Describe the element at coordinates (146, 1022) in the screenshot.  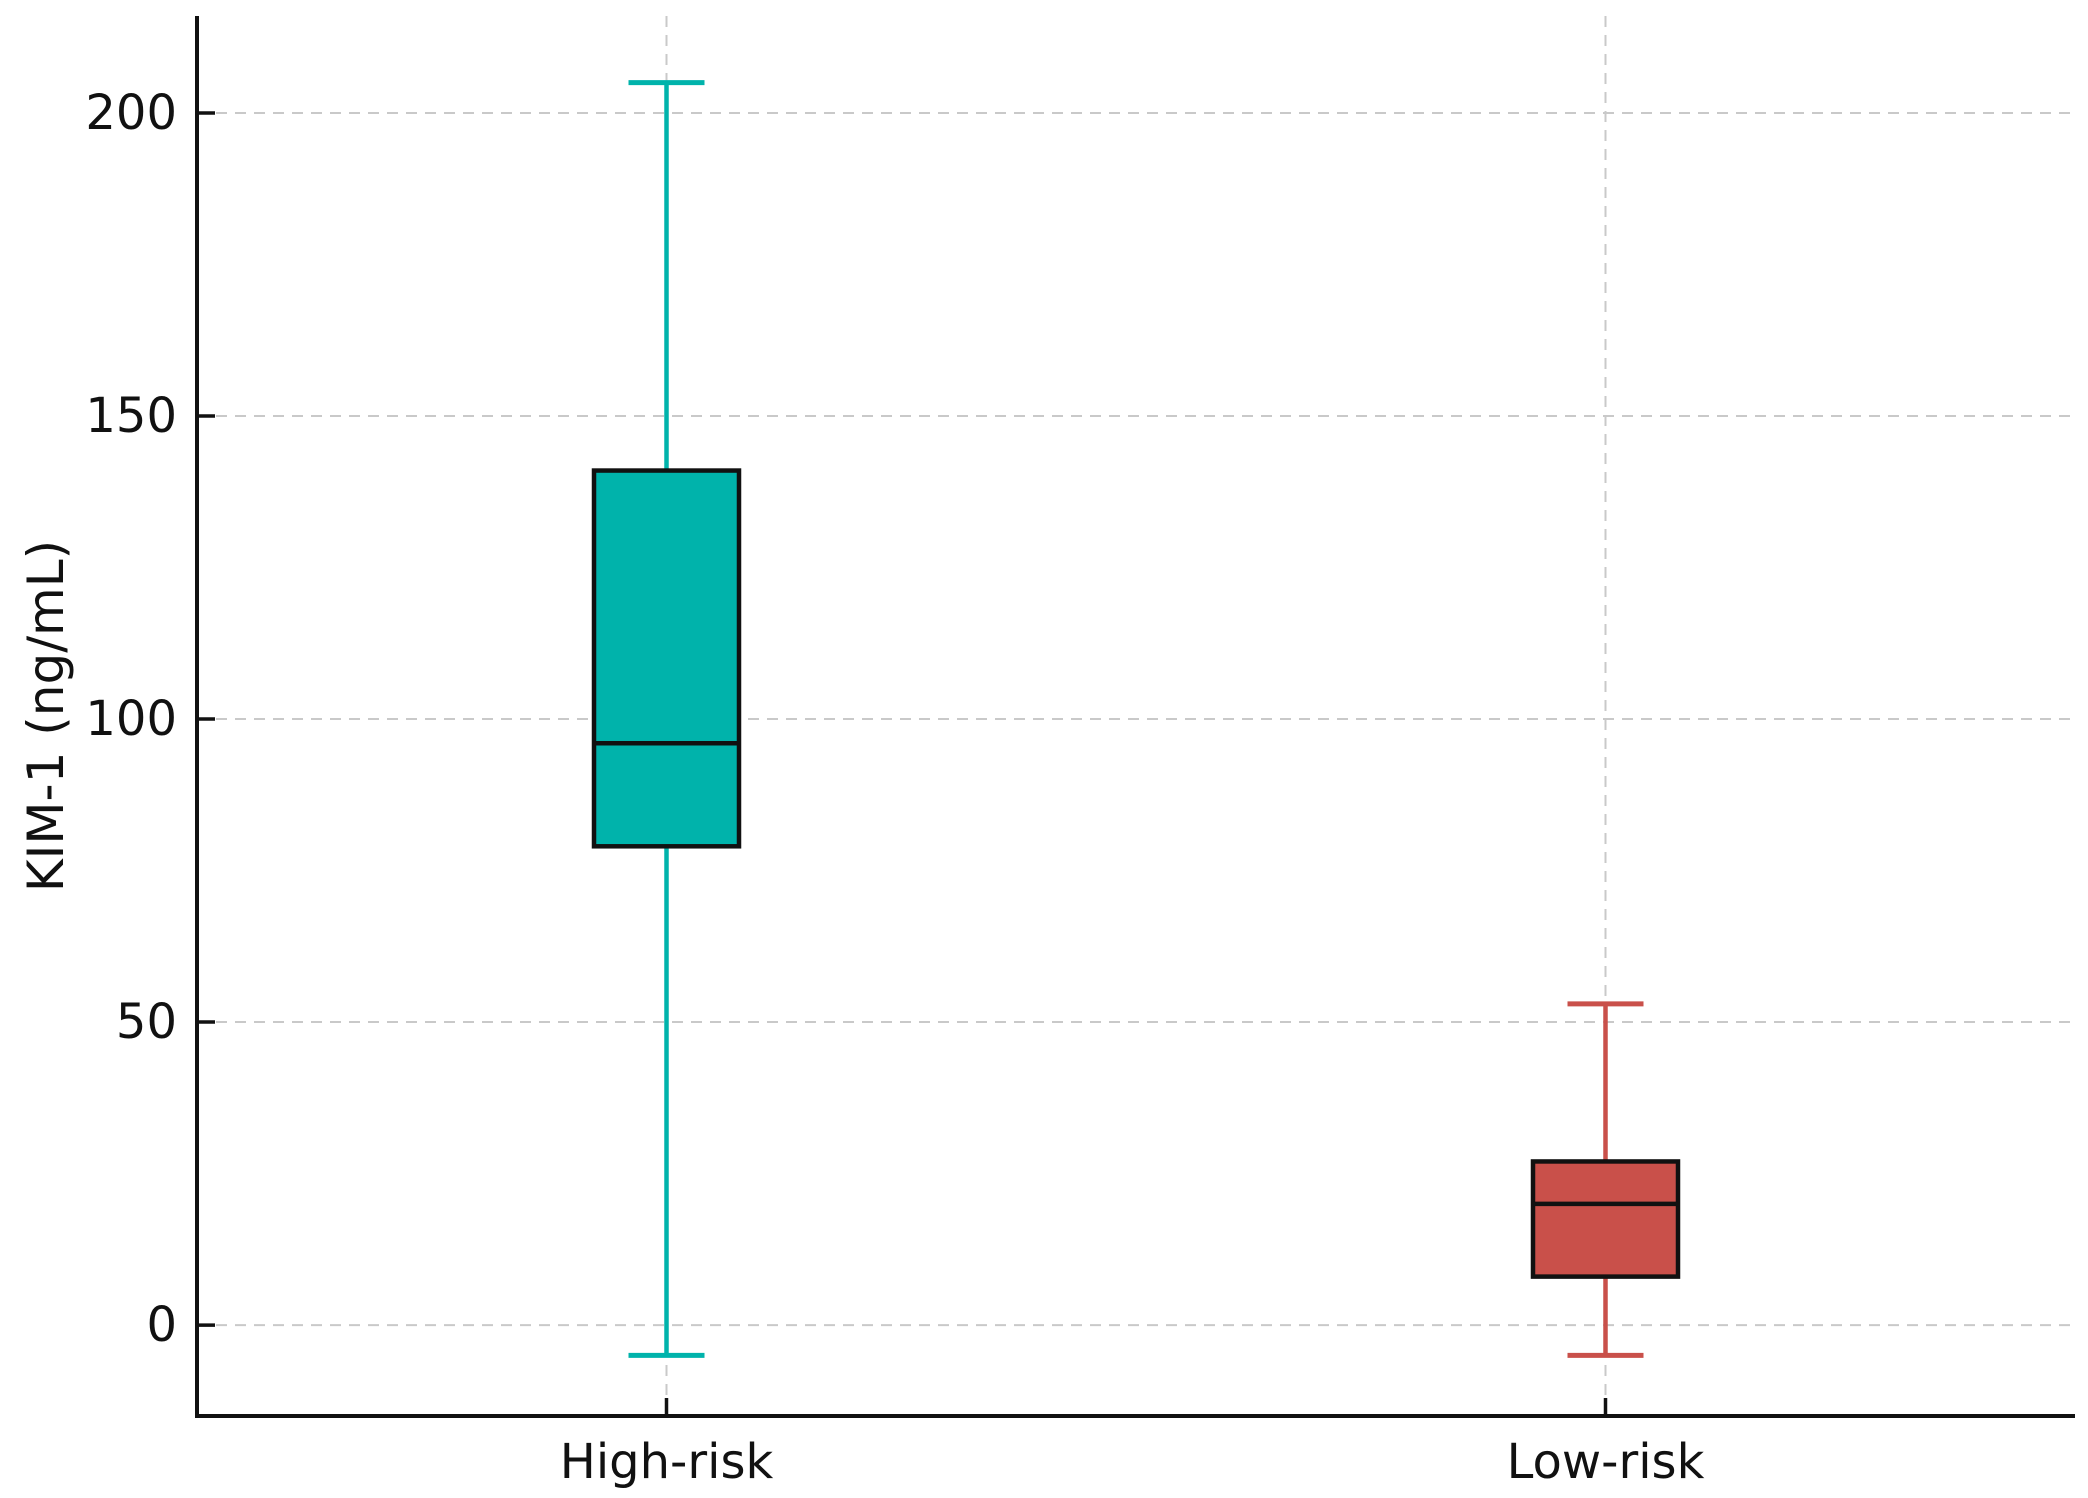
I see `y-tick-label-50: 50` at that location.